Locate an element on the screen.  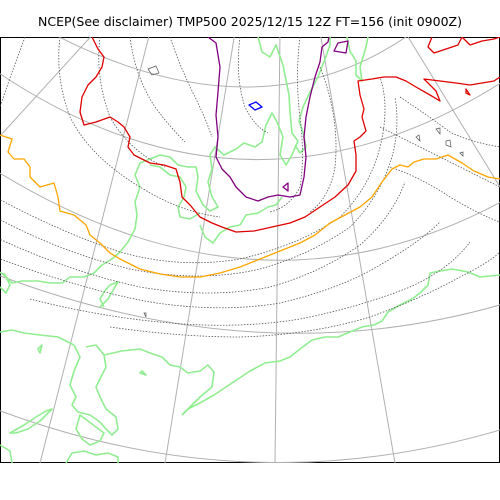
isotherm-blue is located at coordinates (255, 106).